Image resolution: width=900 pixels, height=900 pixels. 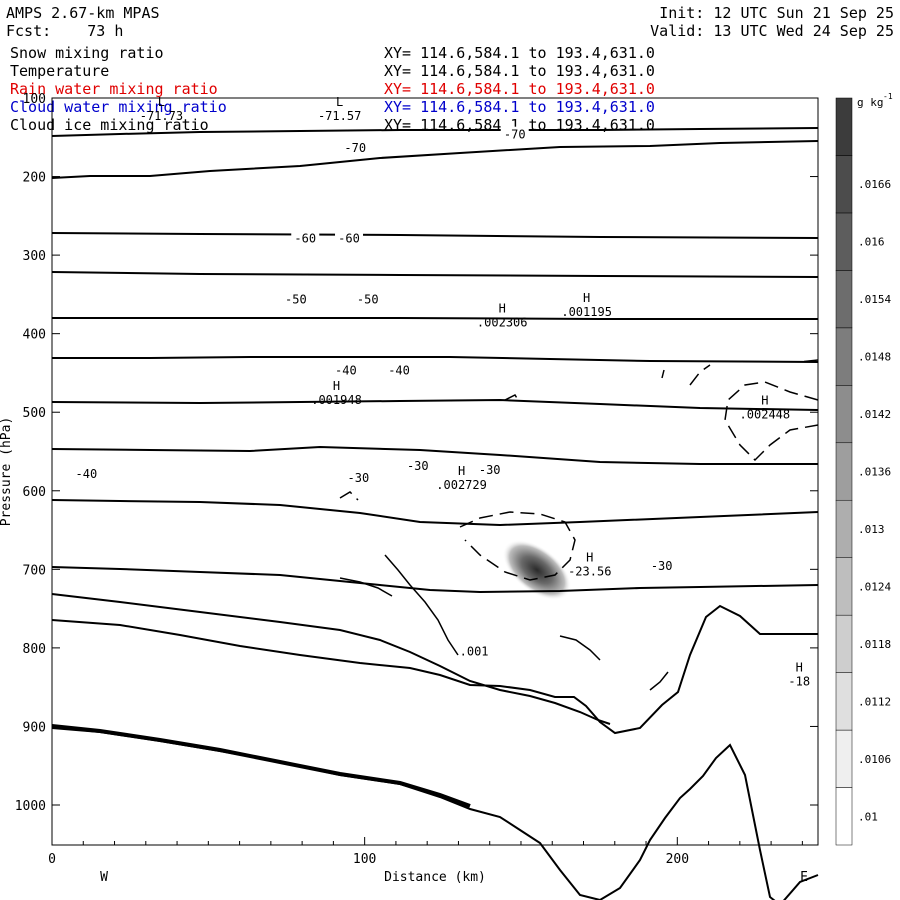 What do you see at coordinates (888, 96) in the screenshot?
I see `colorbar-unit-exponent: -1` at bounding box center [888, 96].